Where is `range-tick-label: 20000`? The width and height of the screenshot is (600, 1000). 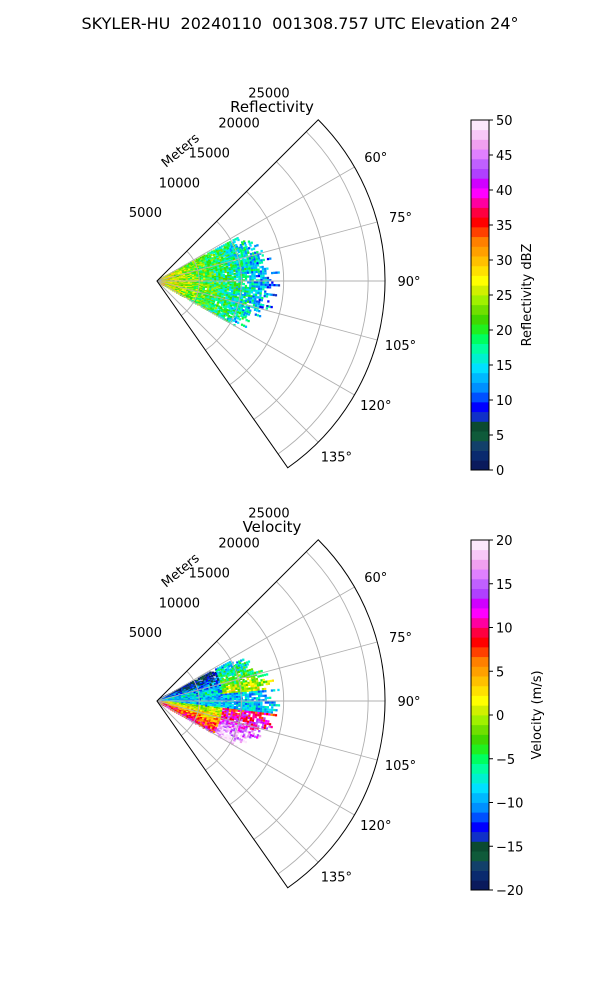 range-tick-label: 20000 is located at coordinates (238, 544).